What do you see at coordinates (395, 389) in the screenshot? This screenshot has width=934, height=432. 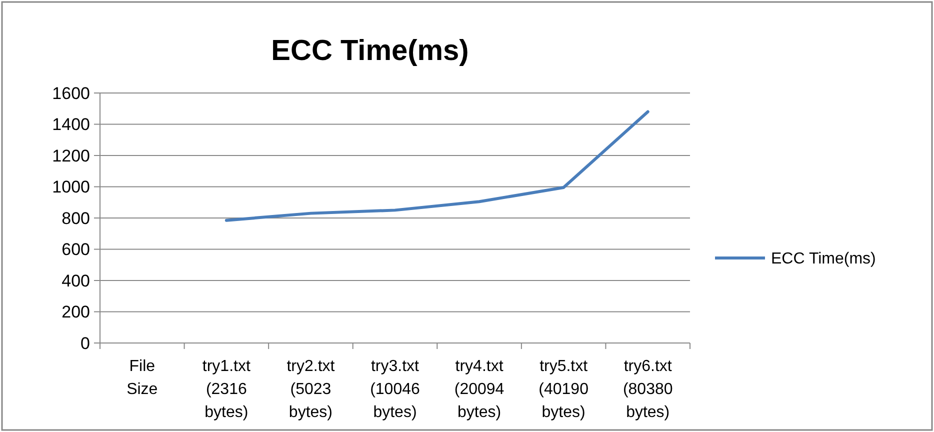 I see `x-tick-label: try3.txt (10046 bytes)` at bounding box center [395, 389].